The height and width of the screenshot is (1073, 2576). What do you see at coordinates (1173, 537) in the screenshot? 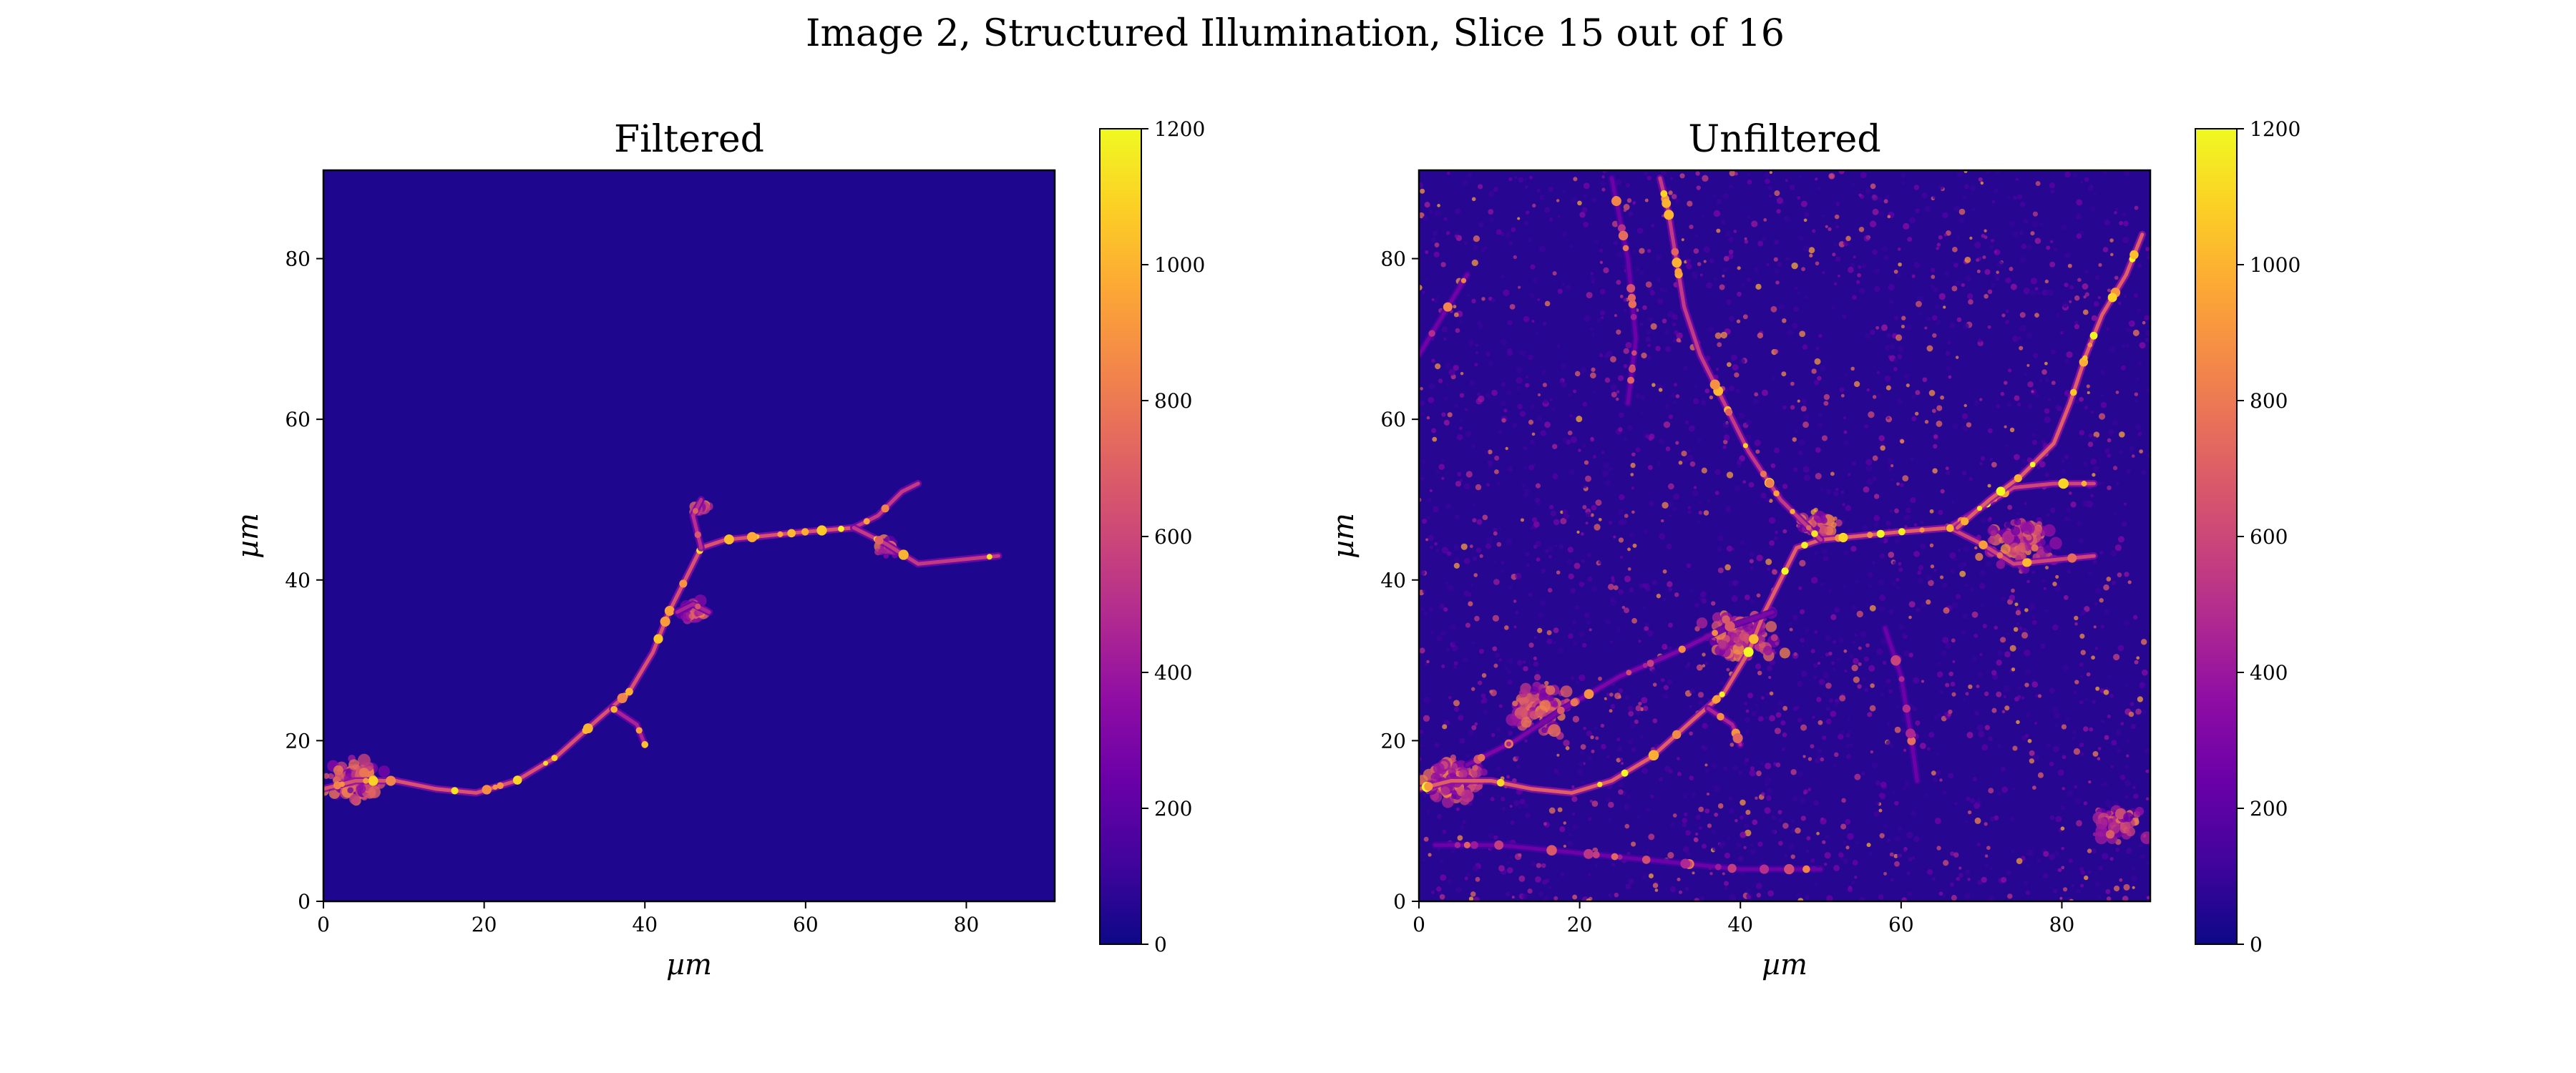
I see `colorbar-tick-label: 600` at bounding box center [1173, 537].